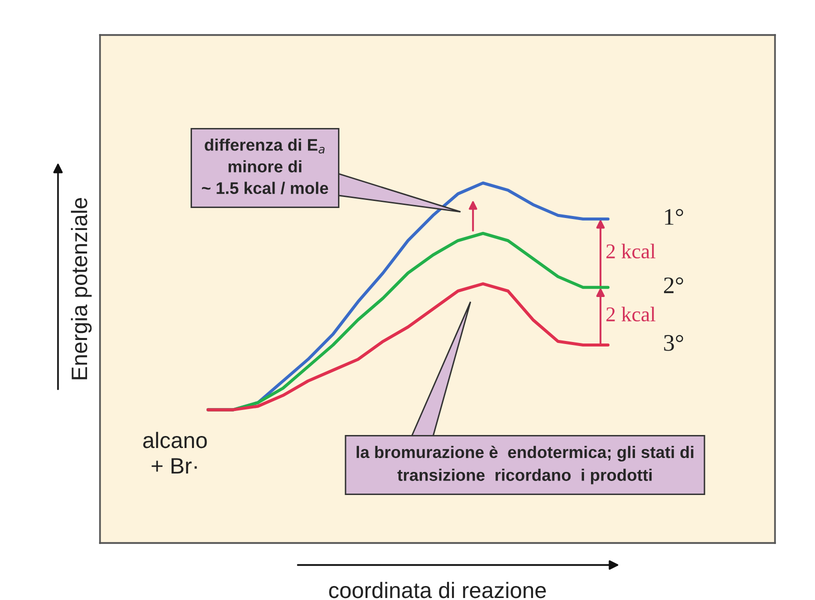  What do you see at coordinates (265, 166) in the screenshot?
I see `text: differenza di E$_{a}$ minore di ~ 1.5 kcal / mole` at bounding box center [265, 166].